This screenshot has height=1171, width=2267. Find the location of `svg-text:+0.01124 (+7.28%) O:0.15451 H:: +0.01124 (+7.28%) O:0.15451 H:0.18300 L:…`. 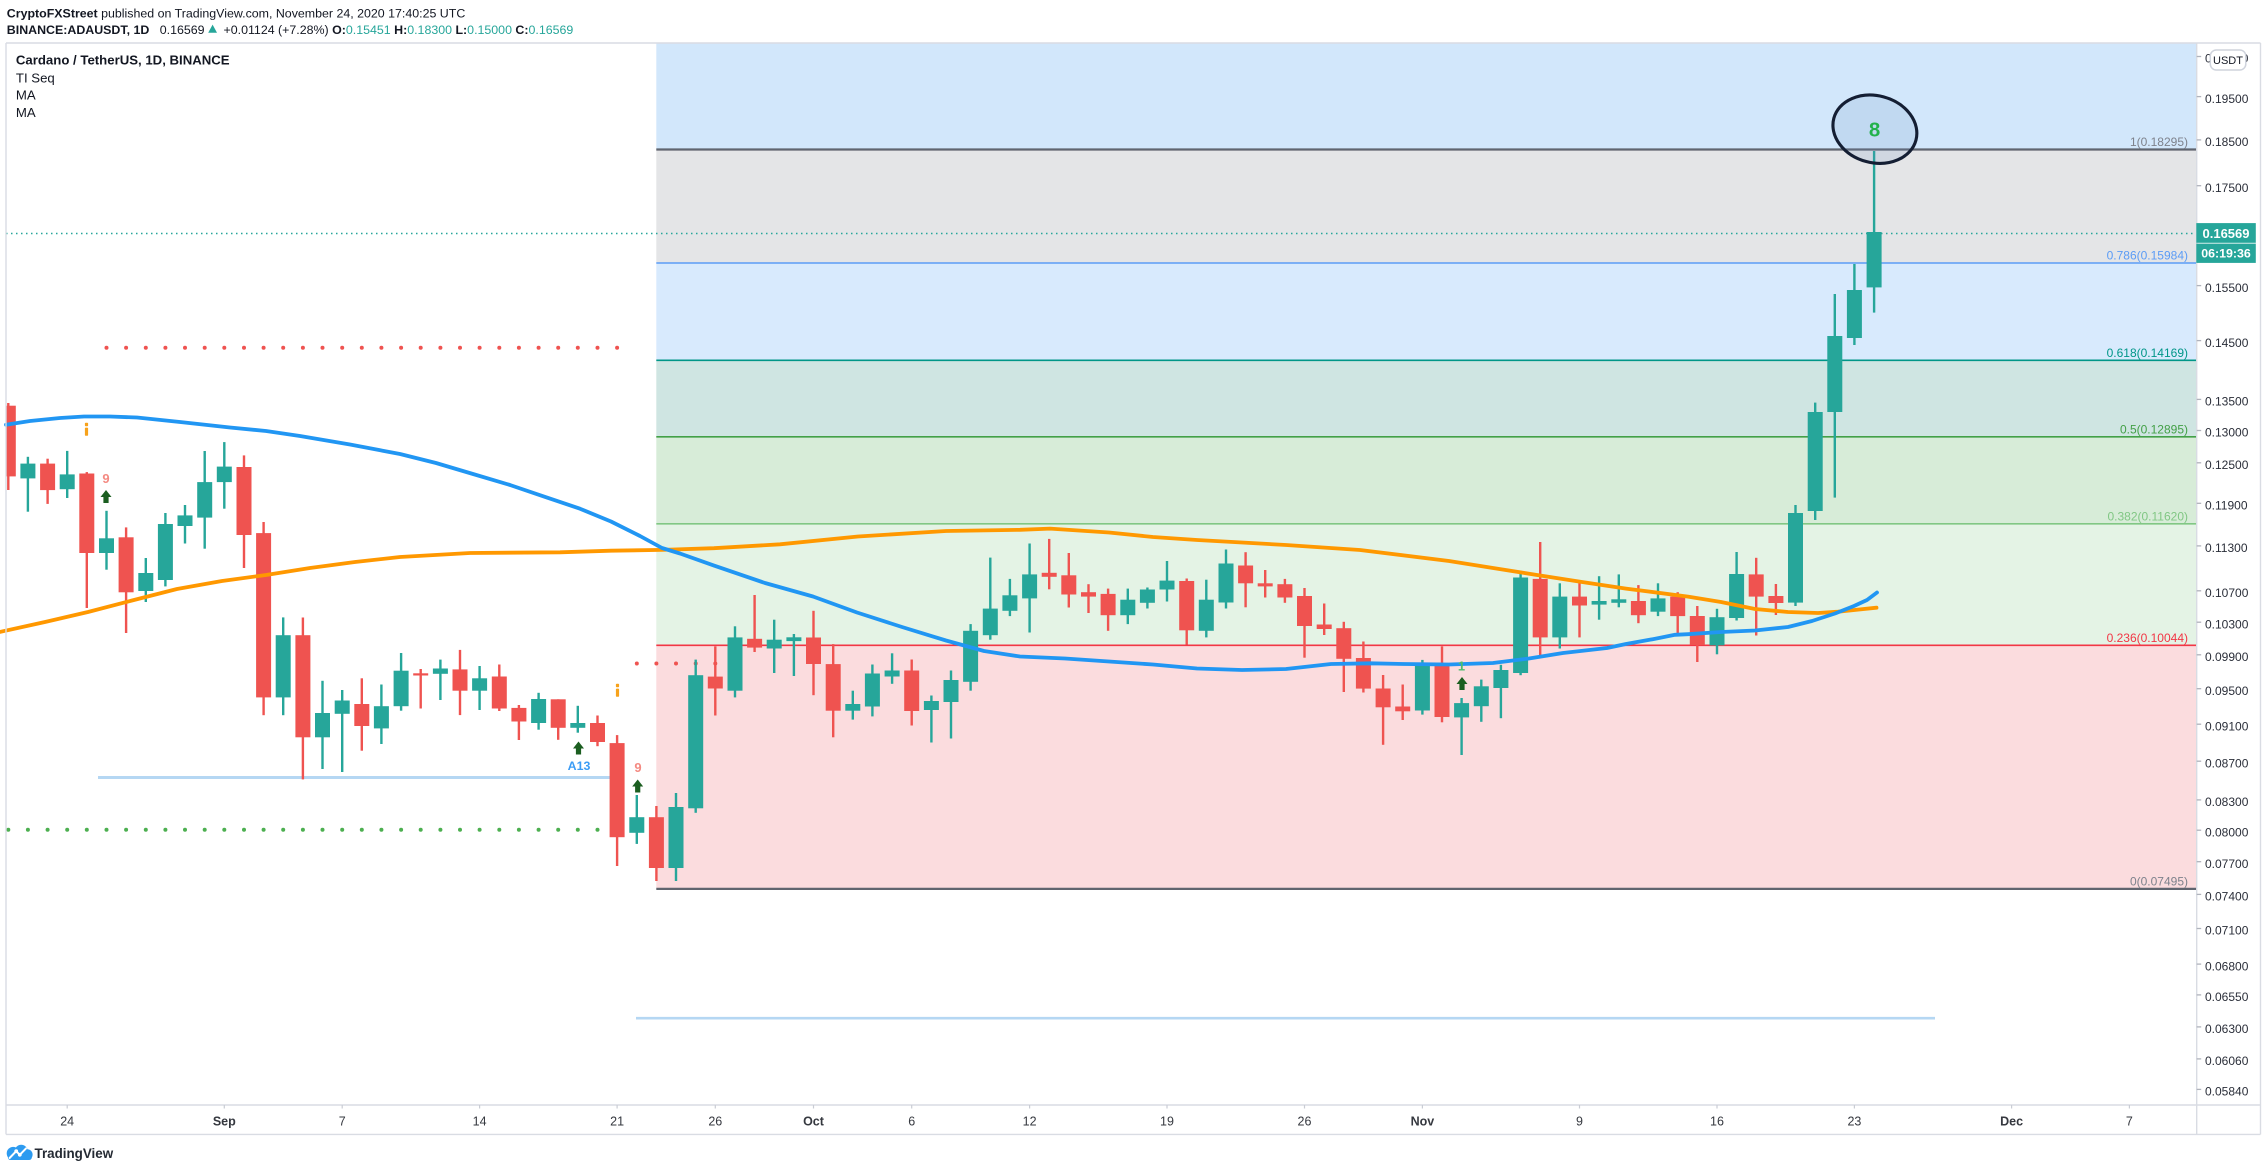

svg-text:+0.01124 (+7.28%) O:0.15451 H:: +0.01124 (+7.28%) O:0.15451 H:0.18300 L:… is located at coordinates (399, 30).